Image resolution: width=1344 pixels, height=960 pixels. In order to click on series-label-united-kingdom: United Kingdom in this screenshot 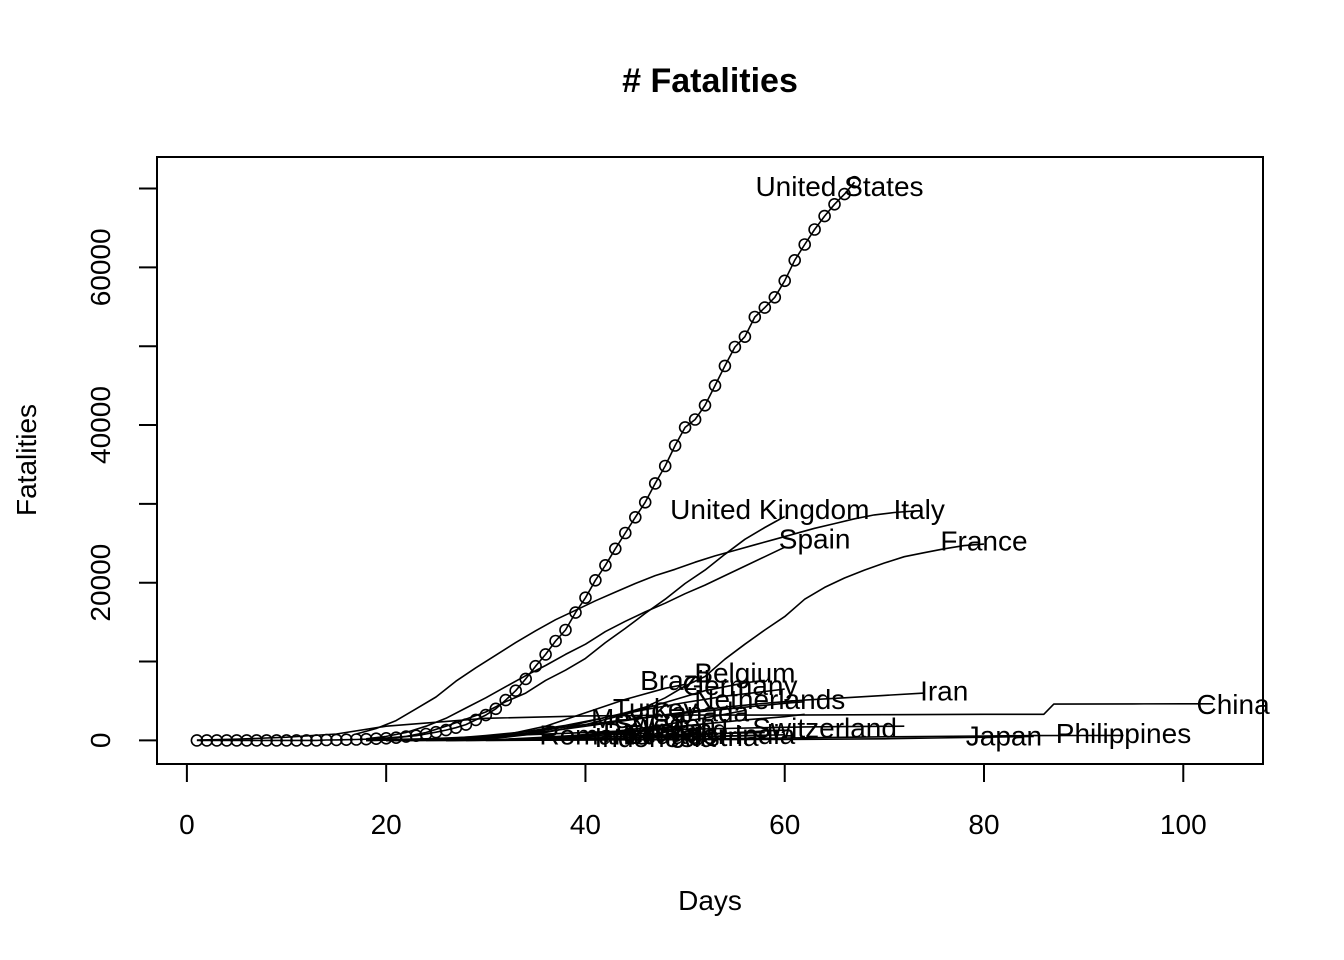, I will do `click(769, 509)`.